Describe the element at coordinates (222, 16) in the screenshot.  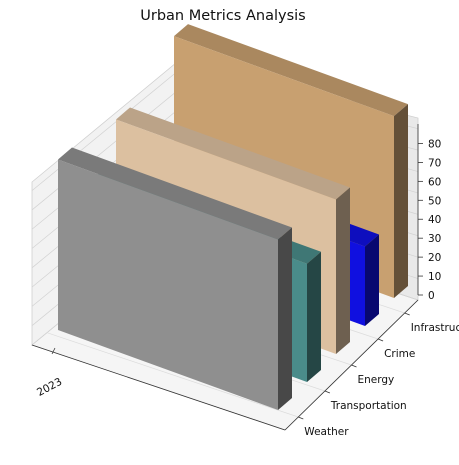
I see `chart-title: Urban Metrics Analysis` at that location.